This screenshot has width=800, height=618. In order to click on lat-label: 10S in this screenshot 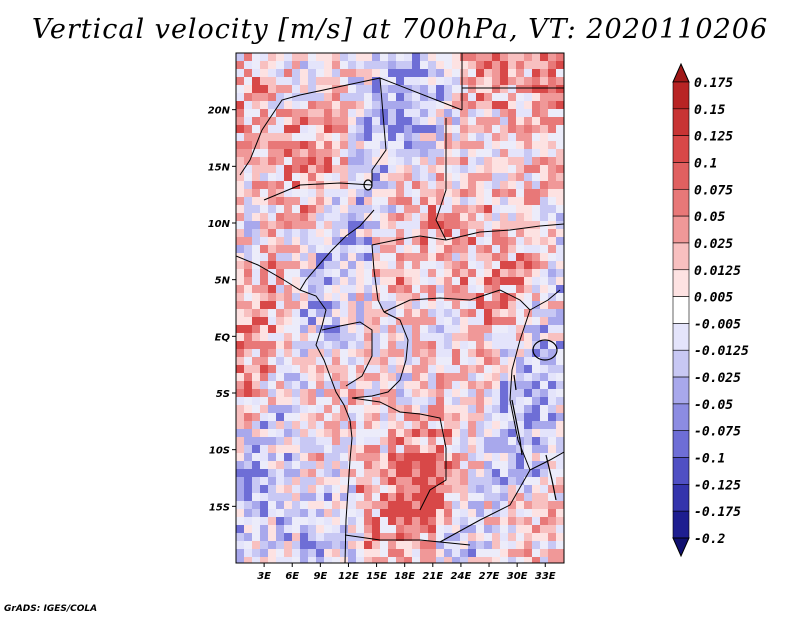, I will do `click(219, 451)`.